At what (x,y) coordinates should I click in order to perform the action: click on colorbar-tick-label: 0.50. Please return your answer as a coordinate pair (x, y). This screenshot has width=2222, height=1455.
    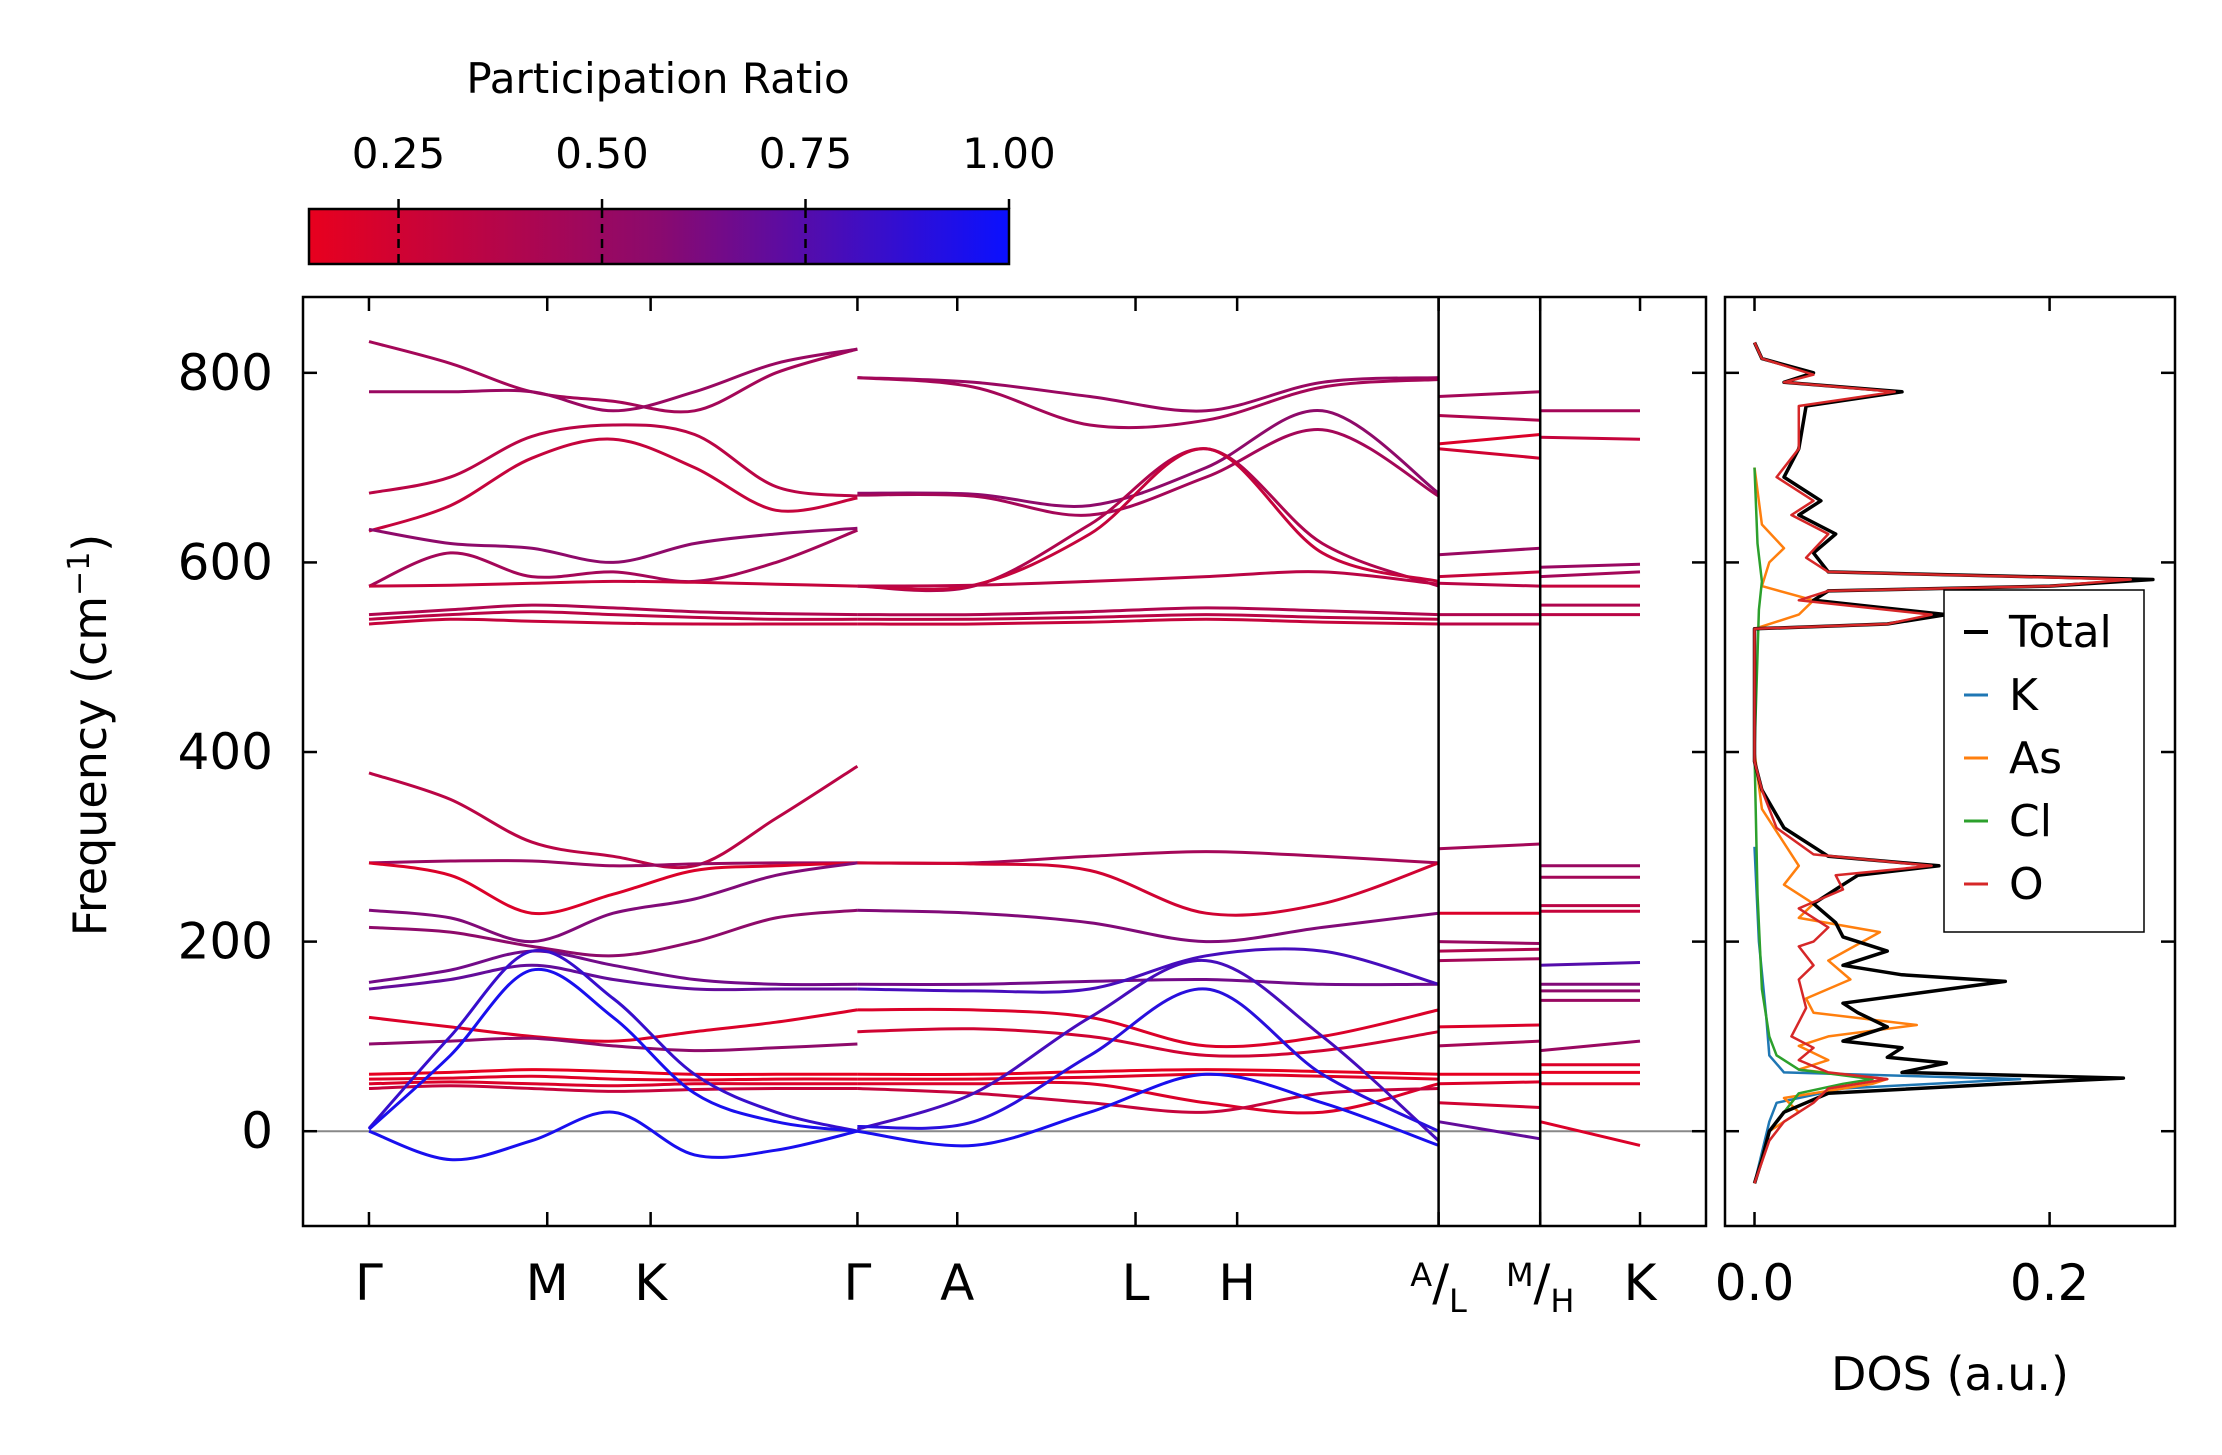
    Looking at the image, I should click on (602, 153).